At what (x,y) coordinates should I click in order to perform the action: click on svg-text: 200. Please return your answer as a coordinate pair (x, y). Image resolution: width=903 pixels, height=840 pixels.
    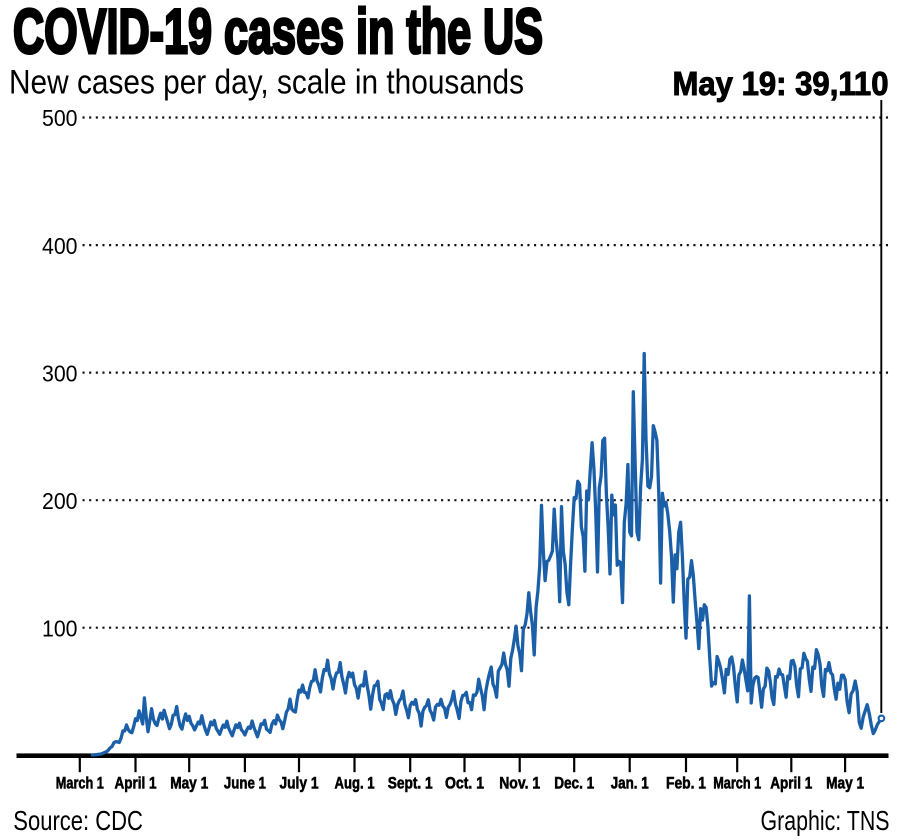
    Looking at the image, I should click on (60, 501).